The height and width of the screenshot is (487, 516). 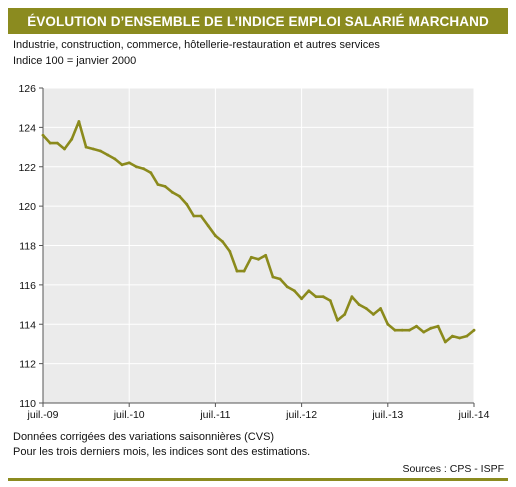 What do you see at coordinates (387, 415) in the screenshot?
I see `x-tick-label: juil.-13` at bounding box center [387, 415].